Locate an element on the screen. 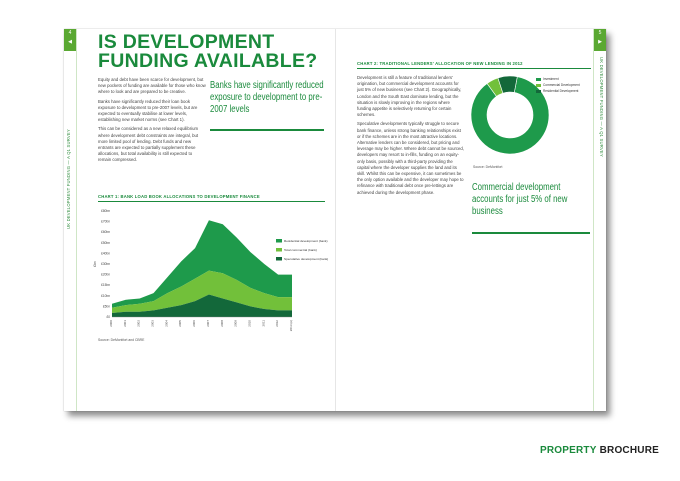 Image resolution: width=680 pixels, height=481 pixels. page-tab-left: 4 ◀ is located at coordinates (70, 40).